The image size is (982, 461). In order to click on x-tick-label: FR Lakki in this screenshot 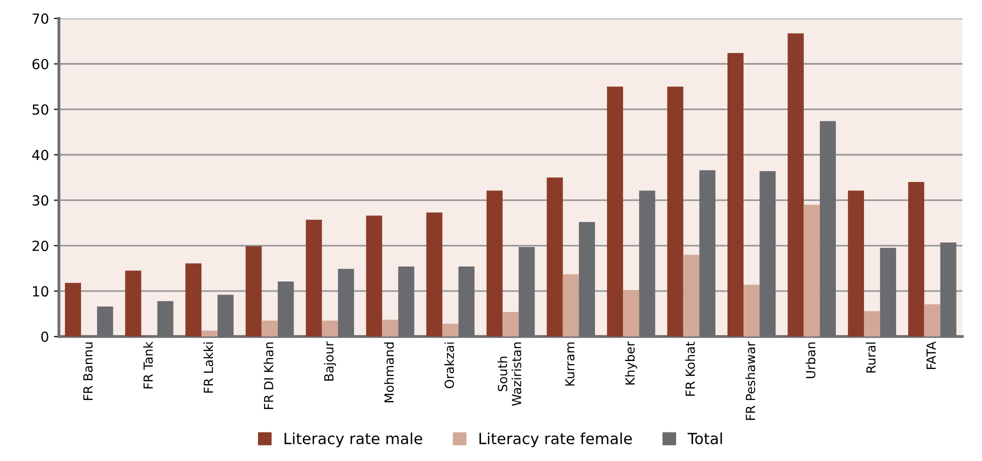, I will do `click(208, 367)`.